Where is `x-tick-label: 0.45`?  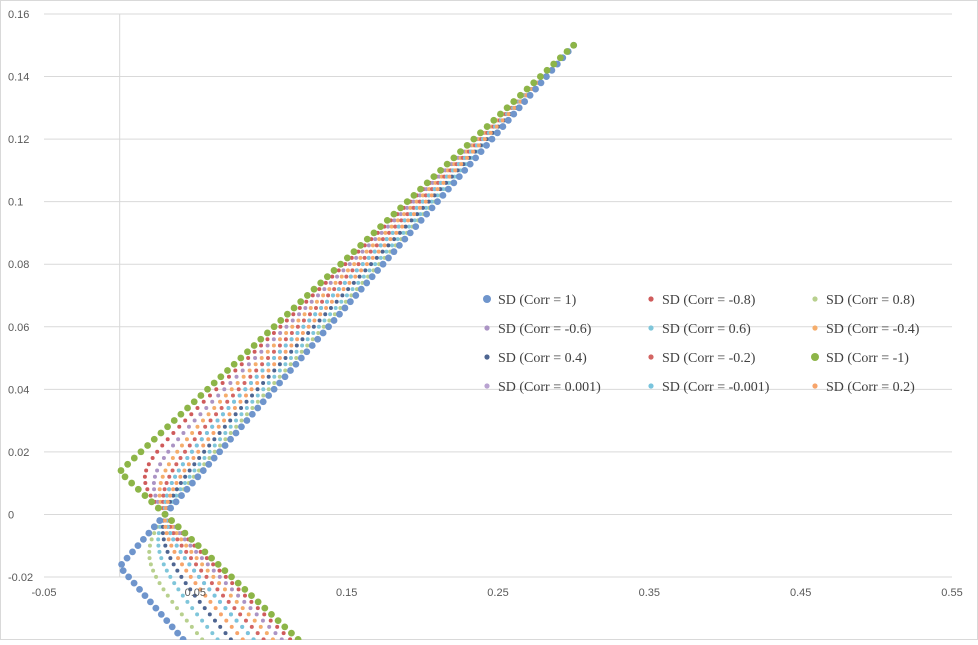 x-tick-label: 0.45 is located at coordinates (800, 593).